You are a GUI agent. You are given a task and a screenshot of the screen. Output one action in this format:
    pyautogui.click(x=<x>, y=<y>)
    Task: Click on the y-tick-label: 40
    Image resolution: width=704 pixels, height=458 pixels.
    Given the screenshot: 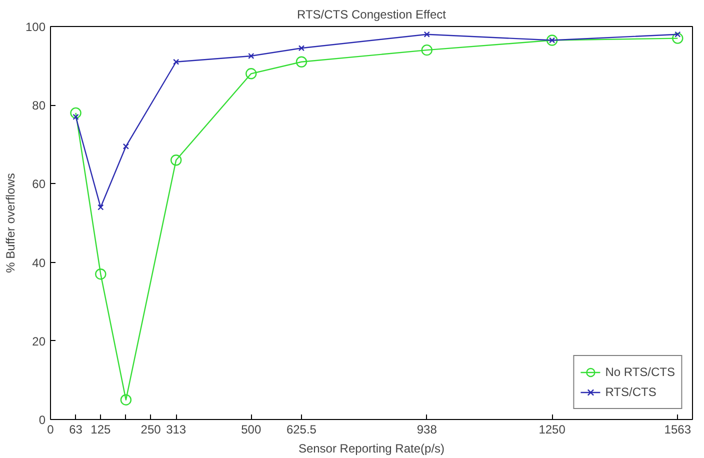 What is the action you would take?
    pyautogui.click(x=39, y=263)
    